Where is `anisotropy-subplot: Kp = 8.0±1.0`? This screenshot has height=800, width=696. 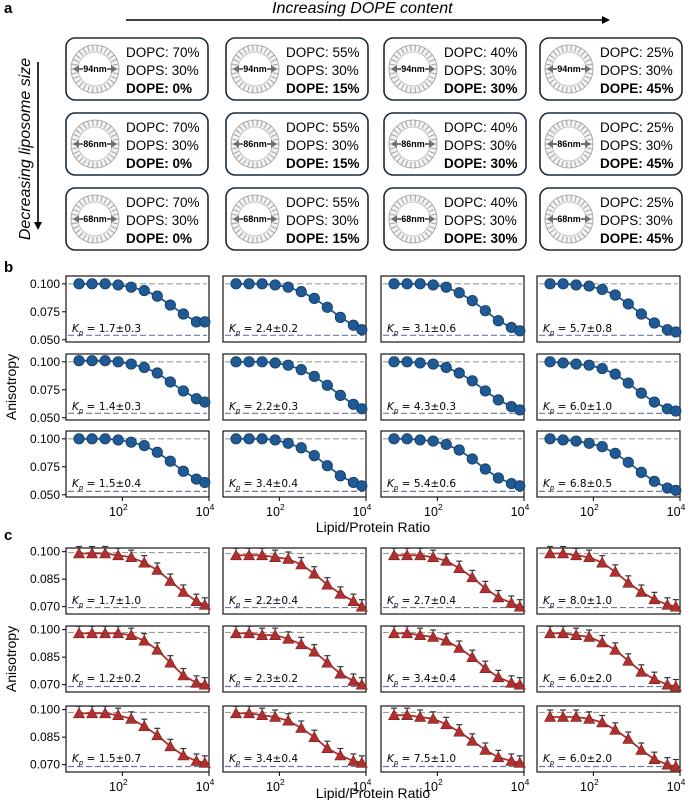
anisotropy-subplot: Kp = 8.0±1.0 is located at coordinates (609, 580).